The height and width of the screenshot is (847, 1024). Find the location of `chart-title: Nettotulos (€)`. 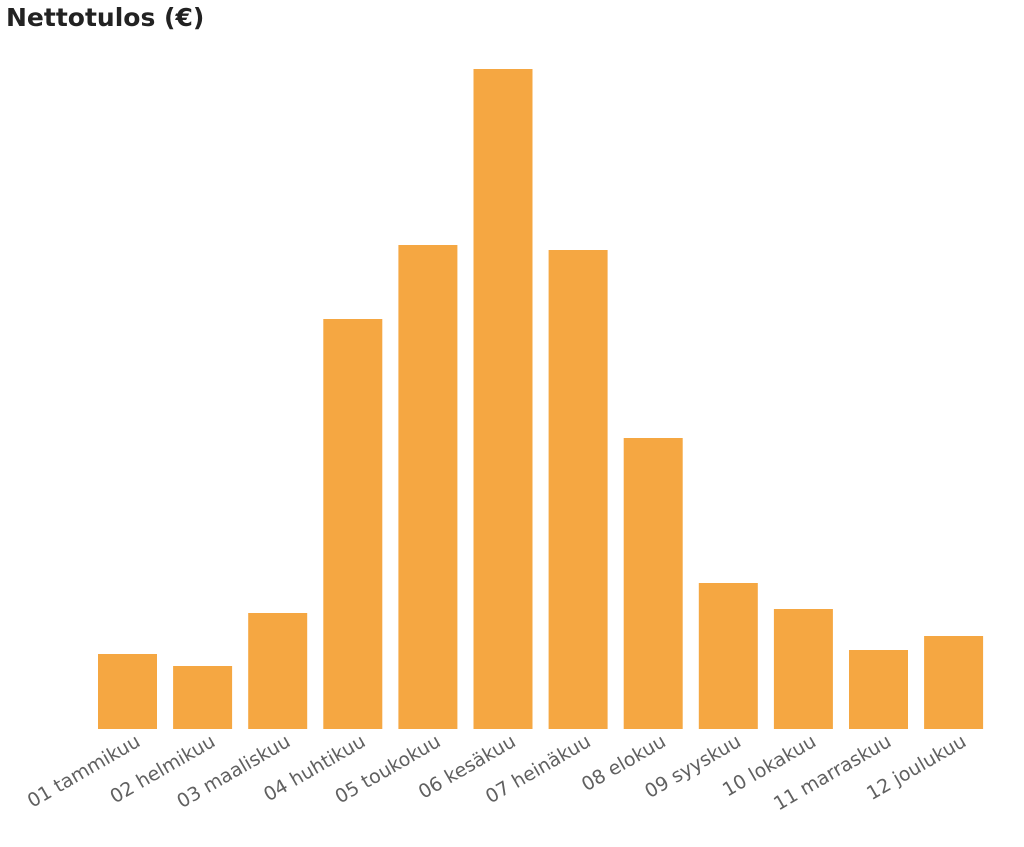

chart-title: Nettotulos (€) is located at coordinates (105, 17).